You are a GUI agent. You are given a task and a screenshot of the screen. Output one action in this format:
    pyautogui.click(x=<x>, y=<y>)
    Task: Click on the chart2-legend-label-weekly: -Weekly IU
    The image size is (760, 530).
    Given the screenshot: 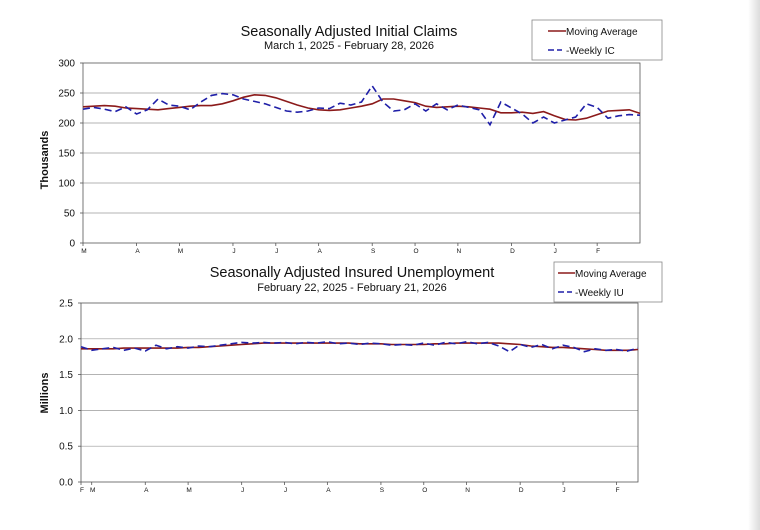 What is the action you would take?
    pyautogui.click(x=599, y=293)
    